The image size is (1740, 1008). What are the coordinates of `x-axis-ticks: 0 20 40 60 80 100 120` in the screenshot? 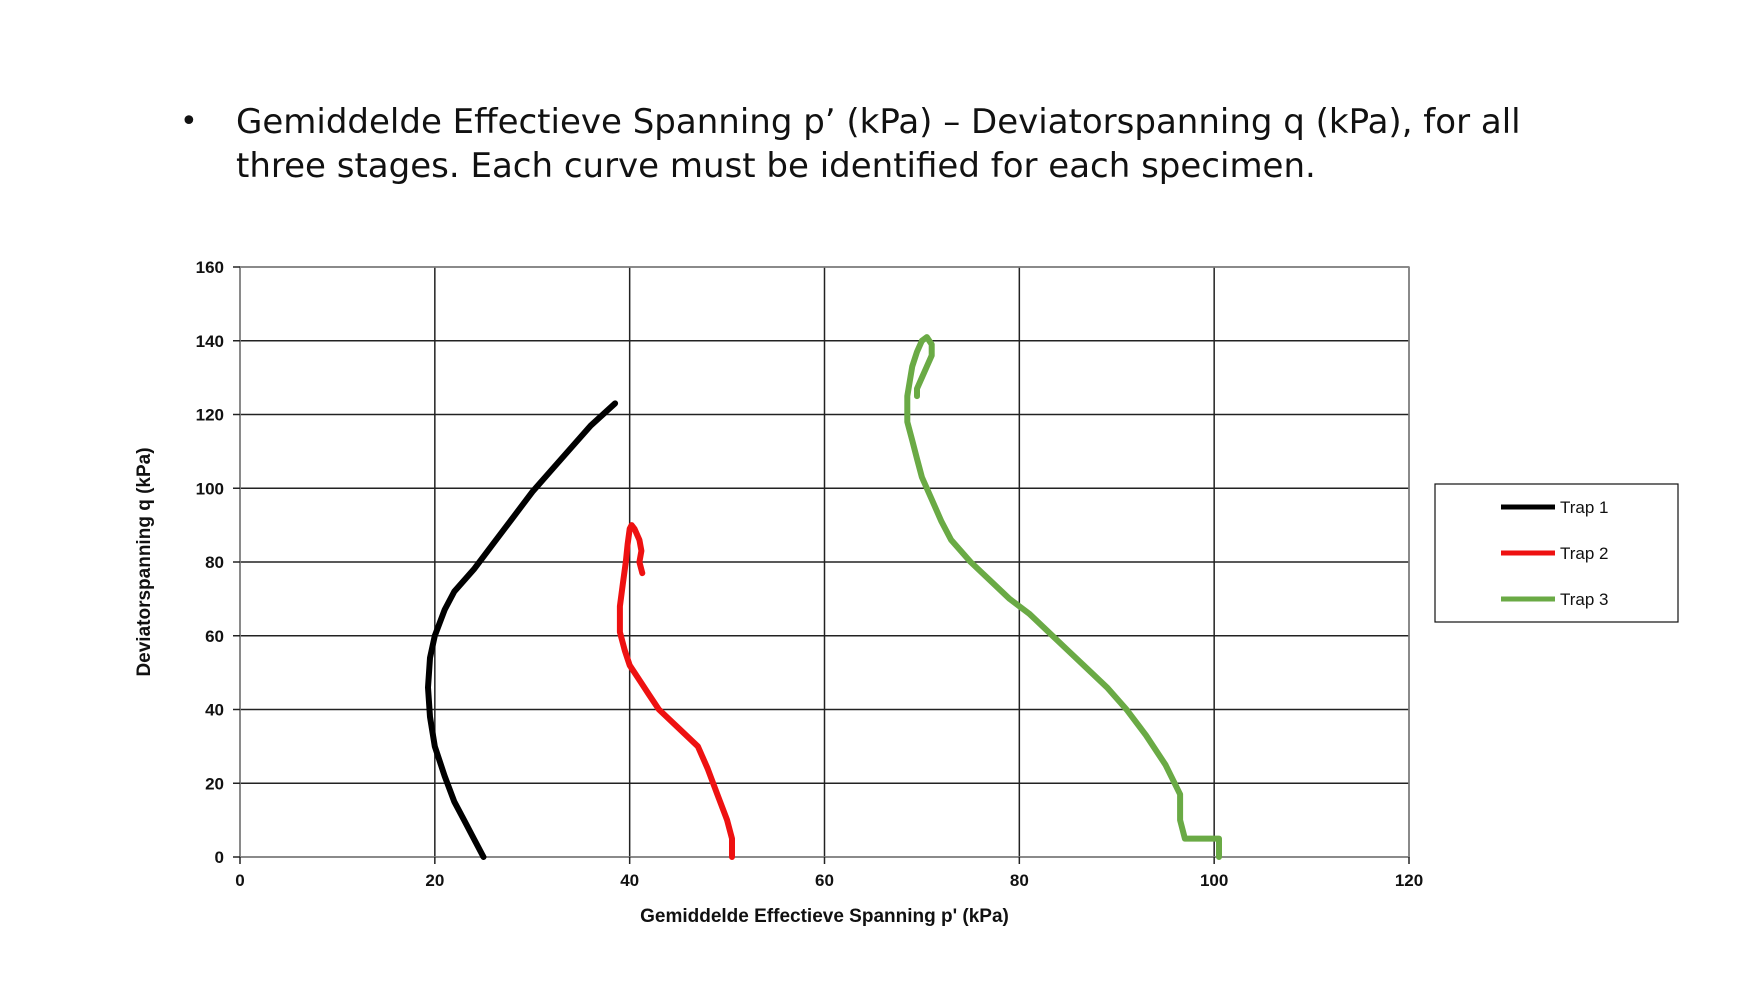 It's located at (829, 873).